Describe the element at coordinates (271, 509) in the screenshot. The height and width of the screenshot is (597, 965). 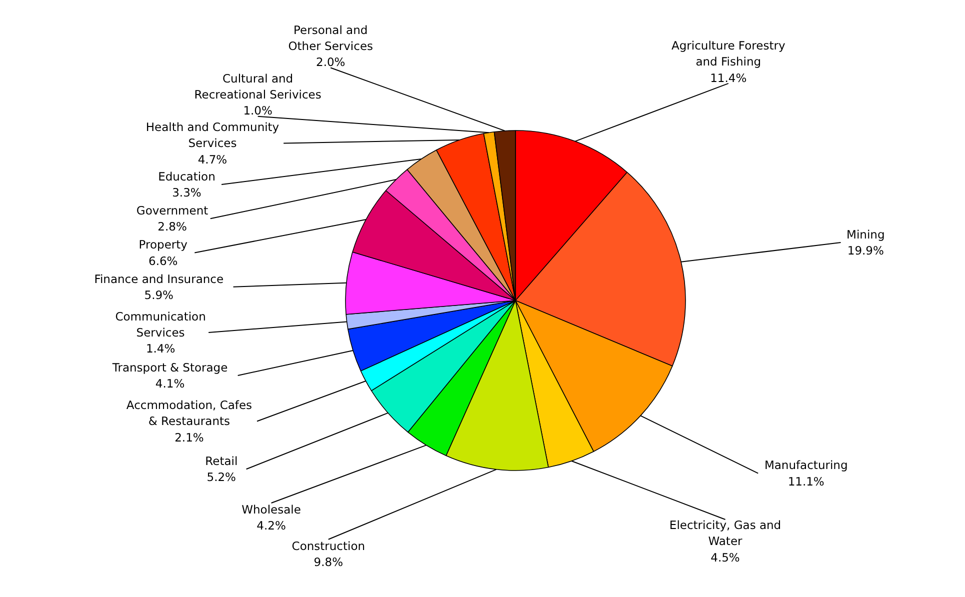
I see `slice-label: Wholesale` at that location.